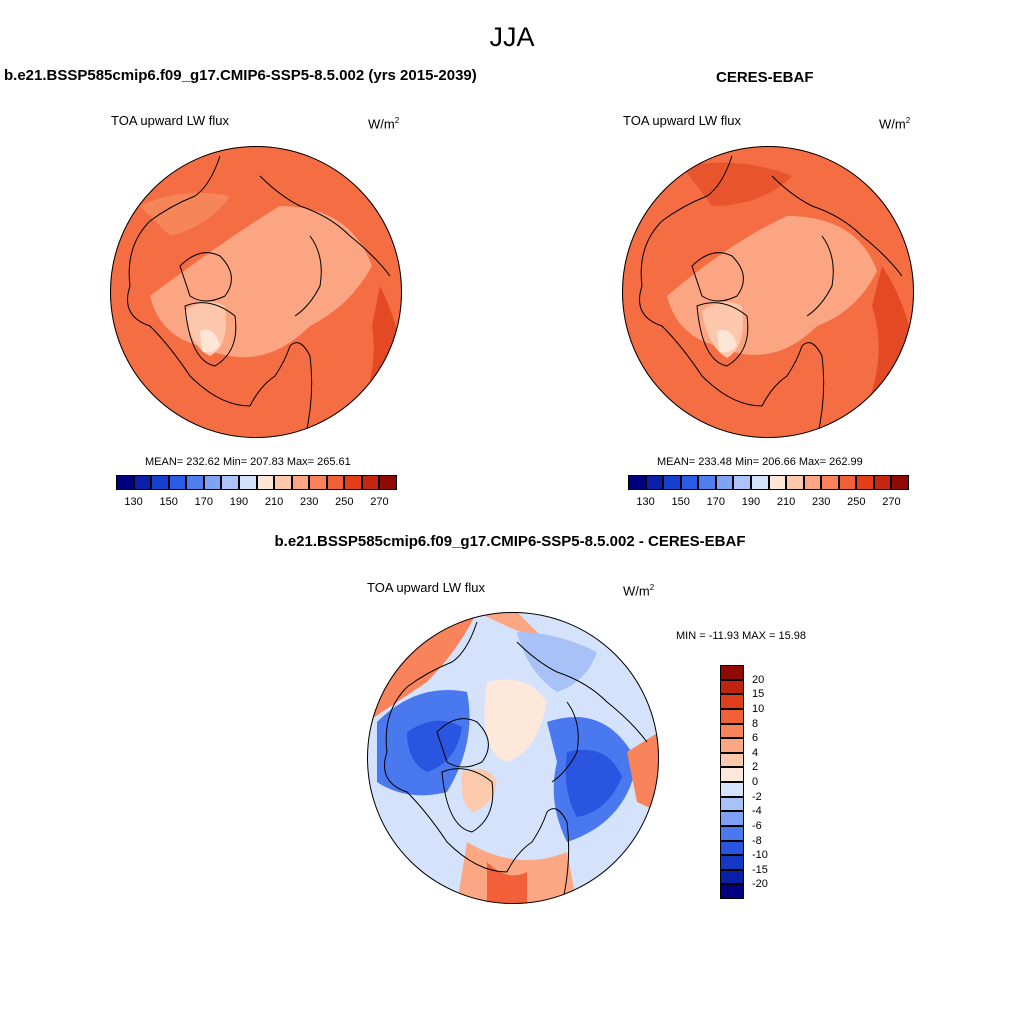 Image resolution: width=1024 pixels, height=1024 pixels. I want to click on colorbar-tick-label: 8, so click(755, 723).